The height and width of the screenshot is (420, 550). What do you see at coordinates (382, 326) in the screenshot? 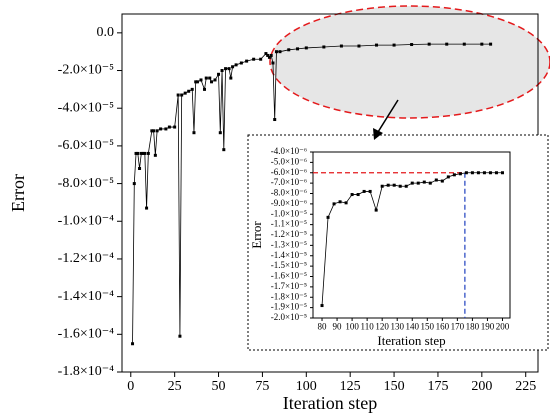
I see `x-tick-label: 120` at bounding box center [382, 326].